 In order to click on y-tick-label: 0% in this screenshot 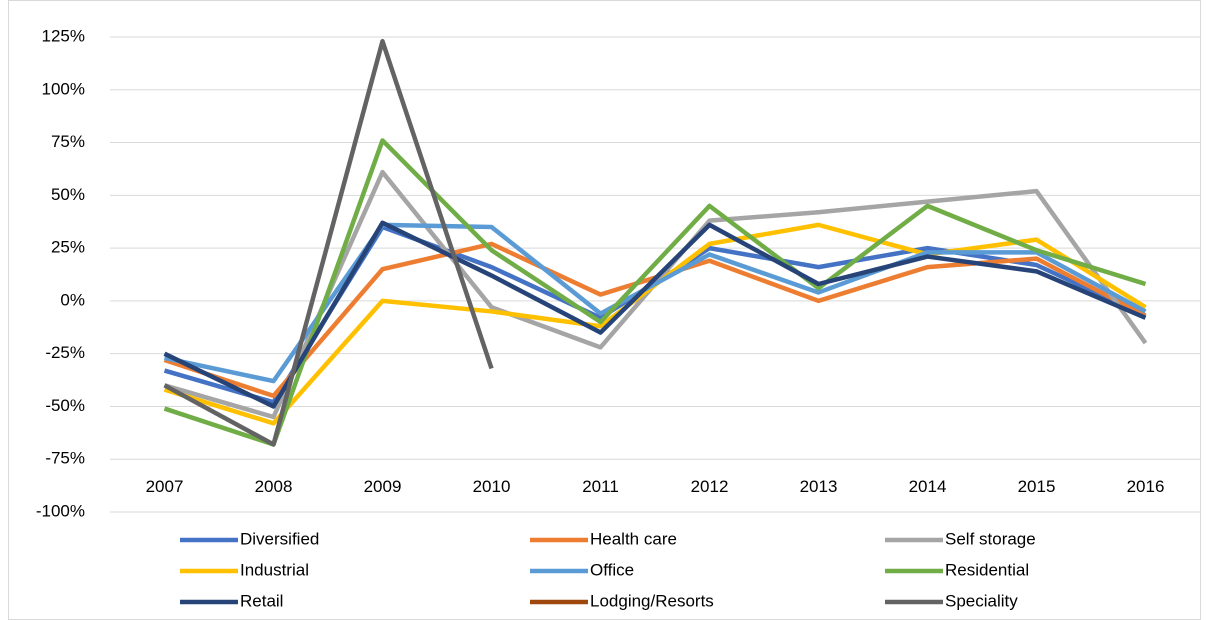, I will do `click(72, 299)`.